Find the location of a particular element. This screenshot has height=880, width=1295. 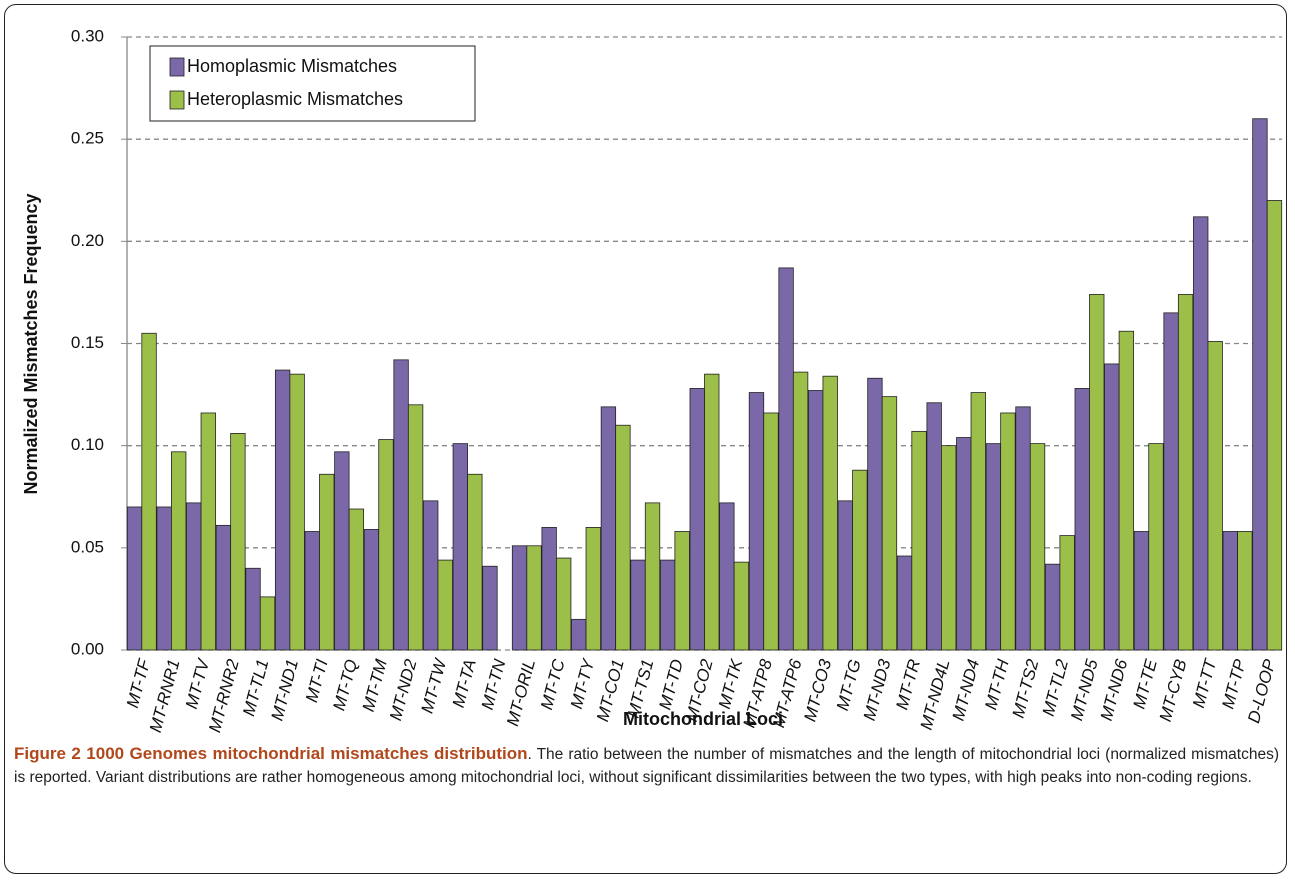

x-tick-label: MT-ND1 is located at coordinates (285, 689).